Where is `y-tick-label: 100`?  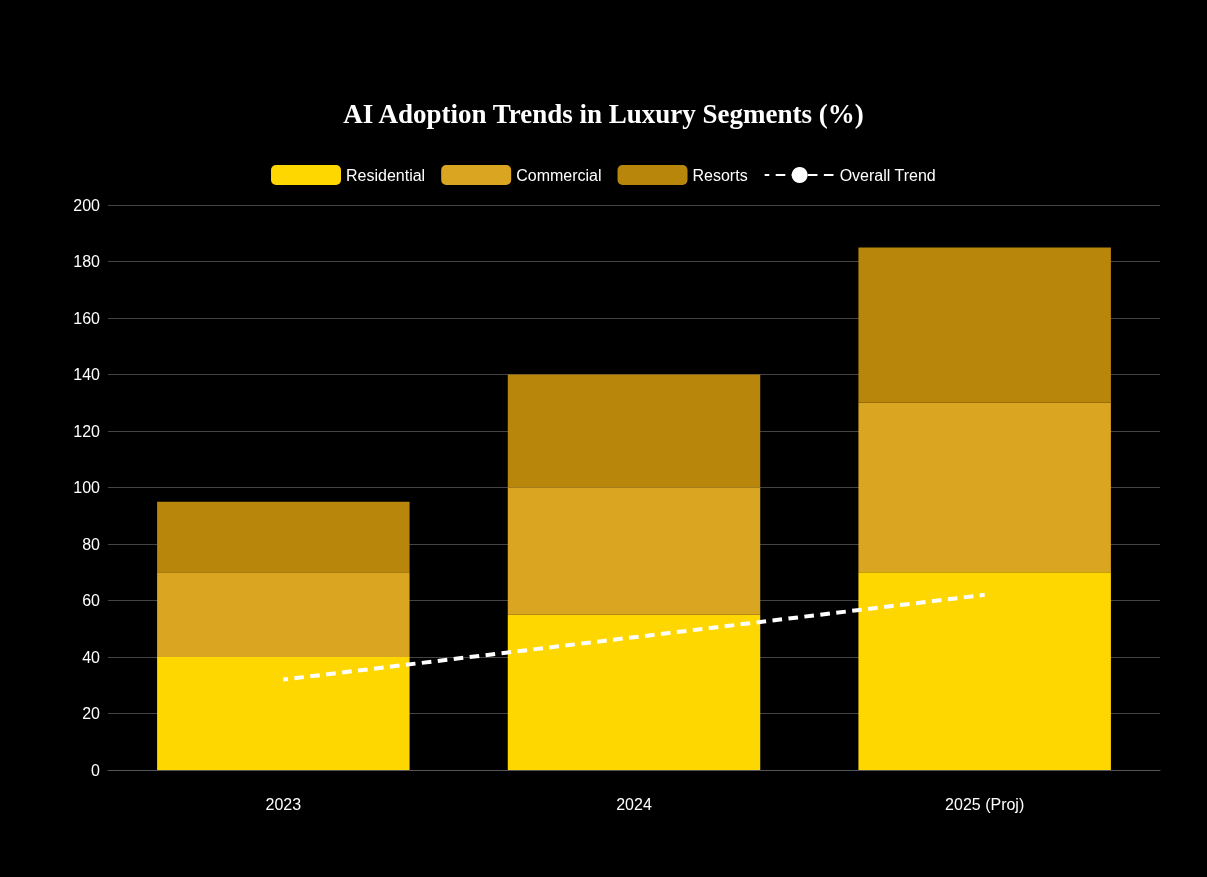
y-tick-label: 100 is located at coordinates (87, 487).